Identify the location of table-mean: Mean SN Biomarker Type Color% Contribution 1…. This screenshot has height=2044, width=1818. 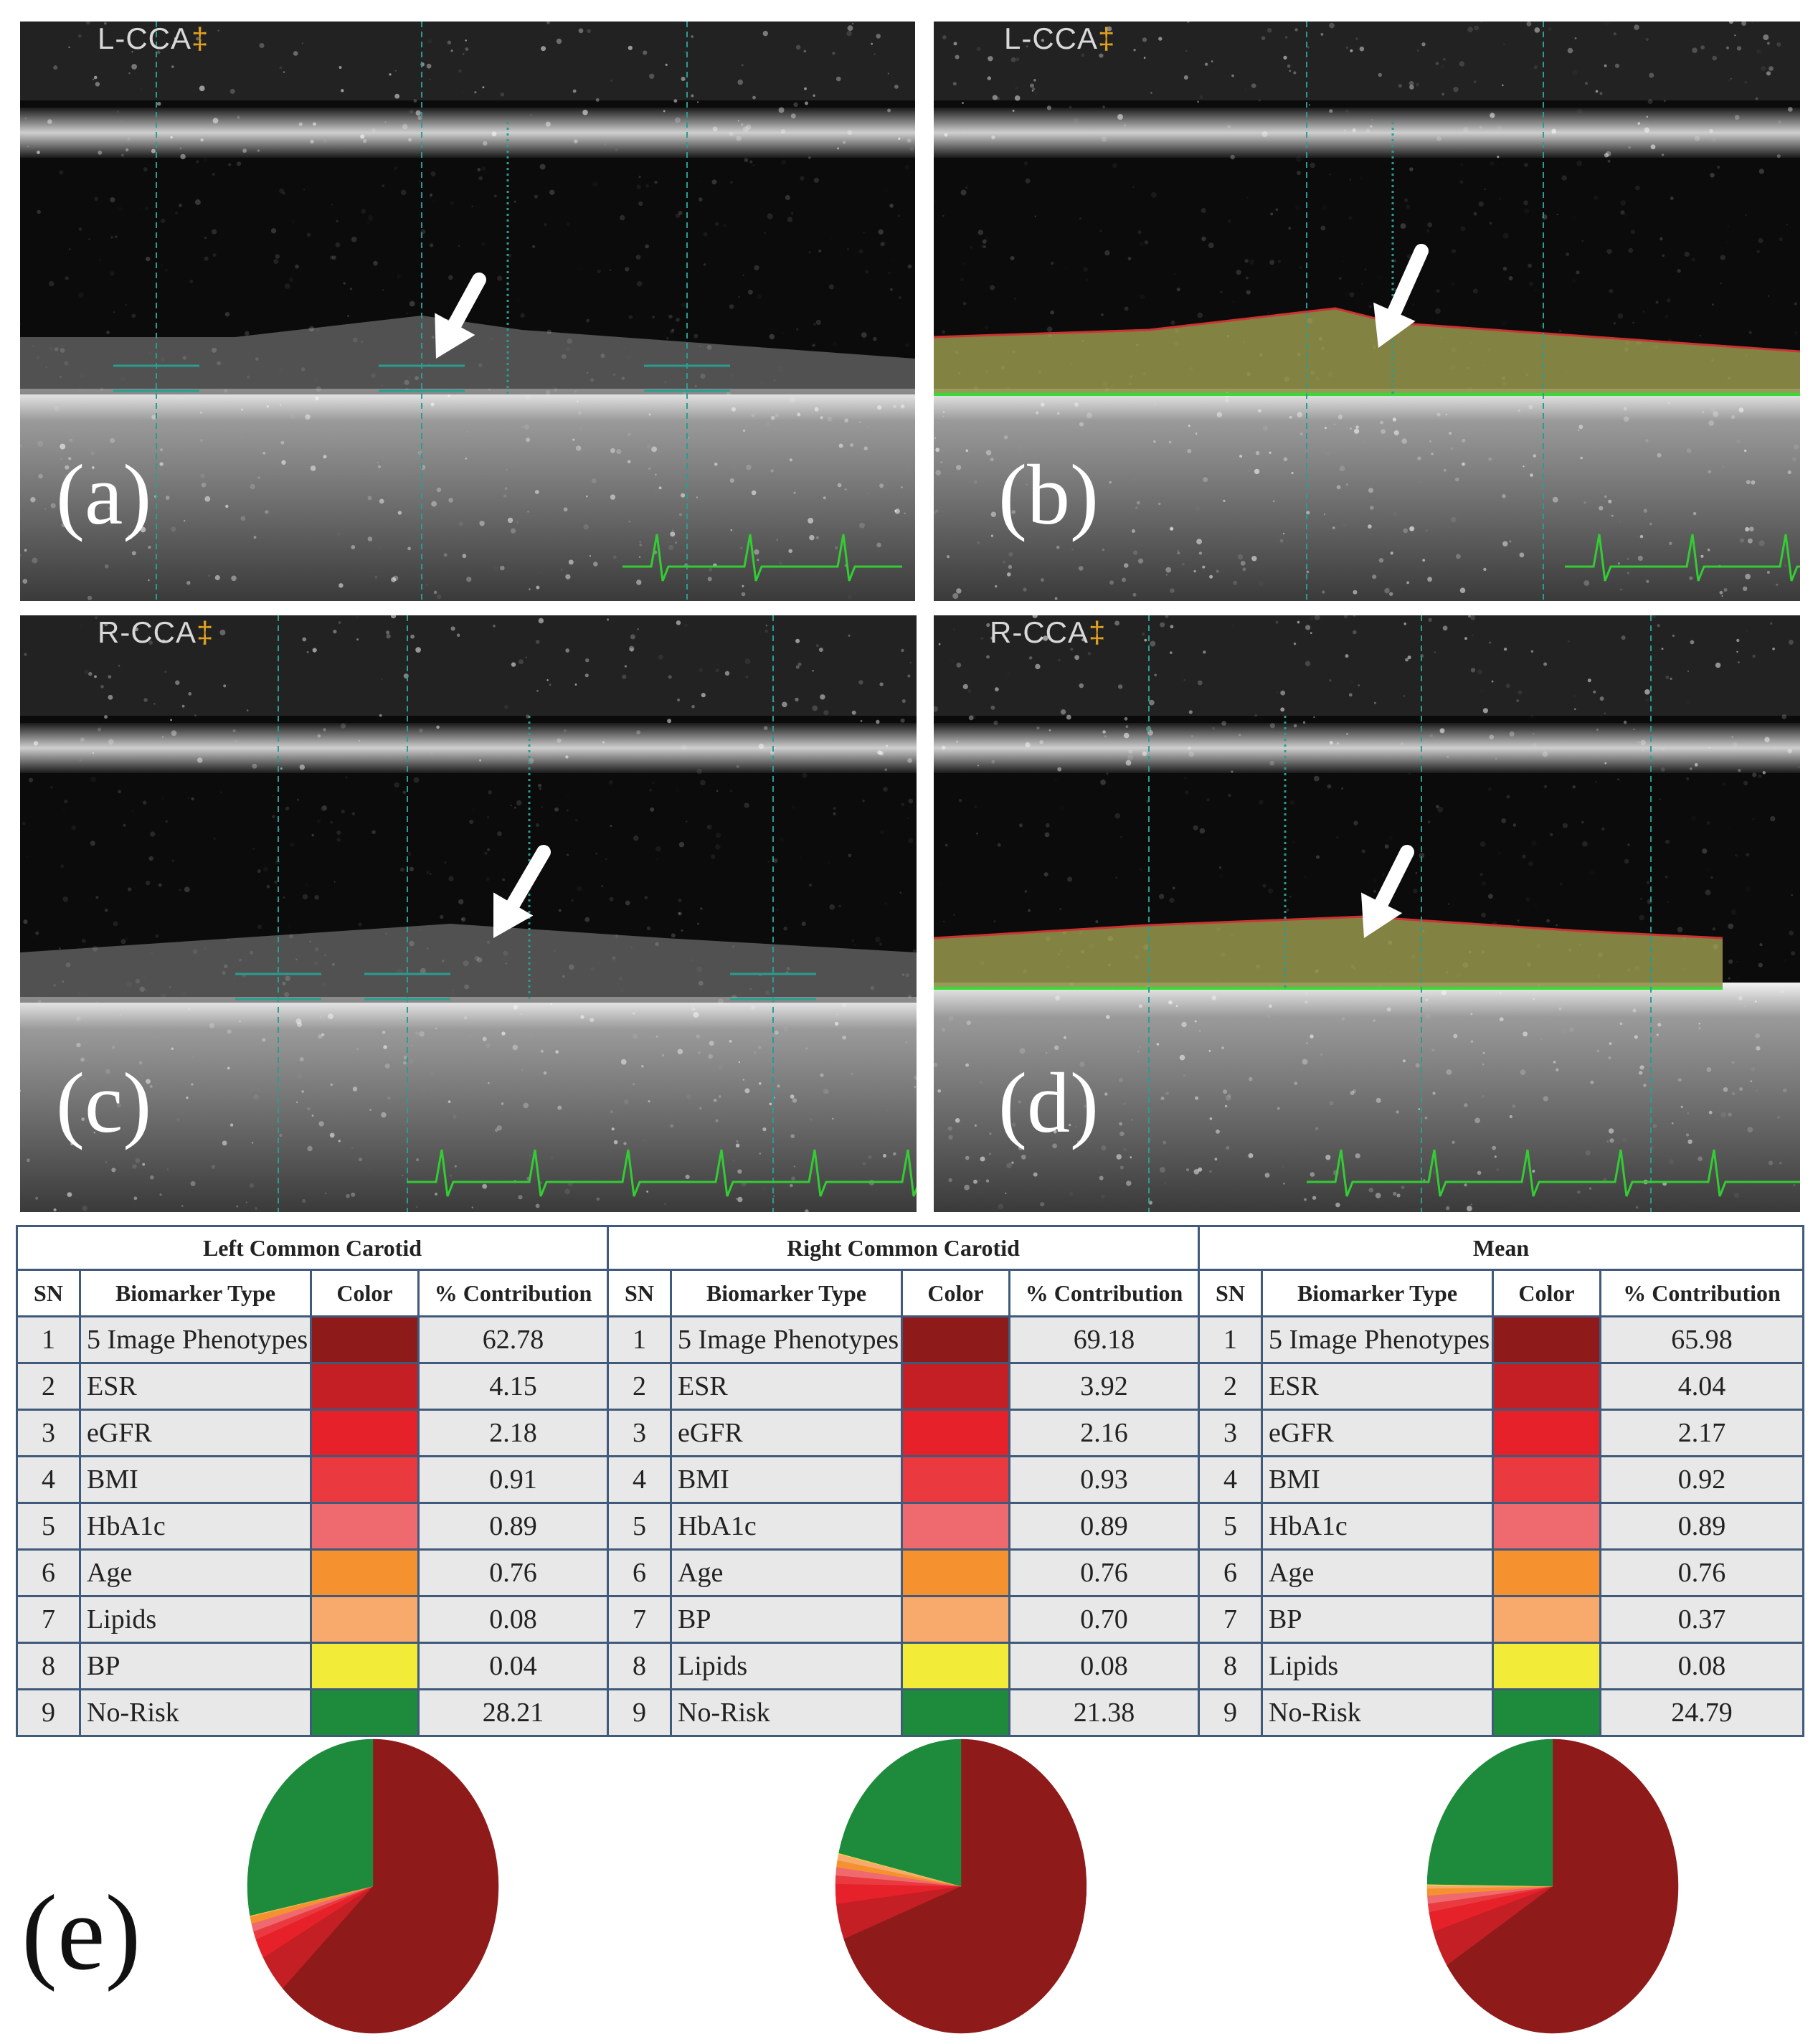
(1501, 1481).